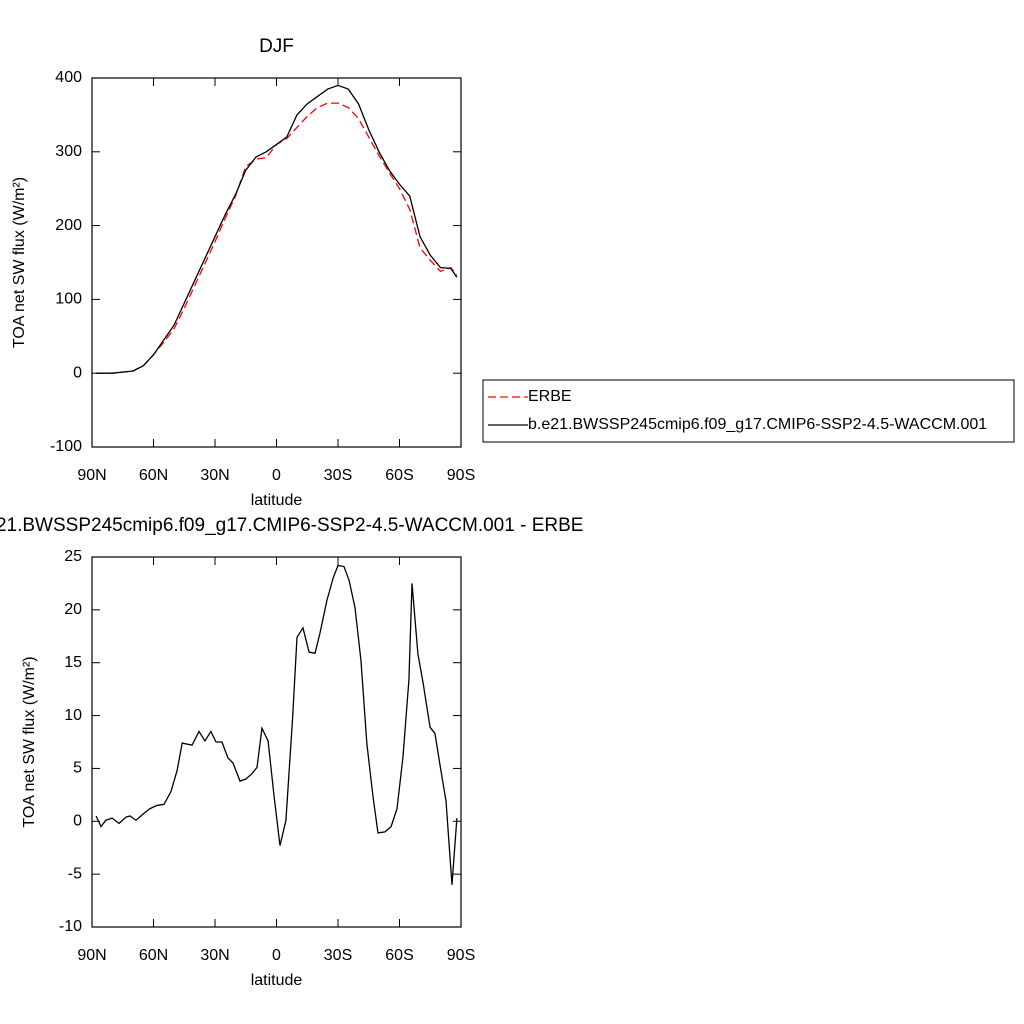 Image resolution: width=1024 pixels, height=1024 pixels. Describe the element at coordinates (68, 77) in the screenshot. I see `y-tick-label: 400` at that location.